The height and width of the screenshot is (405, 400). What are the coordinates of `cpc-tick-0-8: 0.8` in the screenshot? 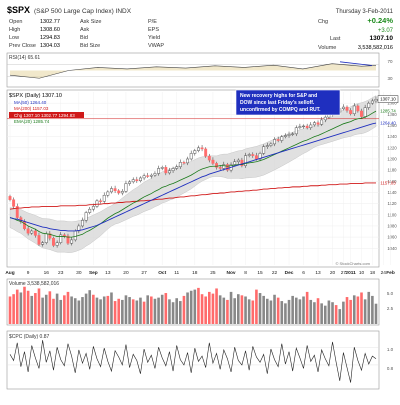 It's located at (390, 368).